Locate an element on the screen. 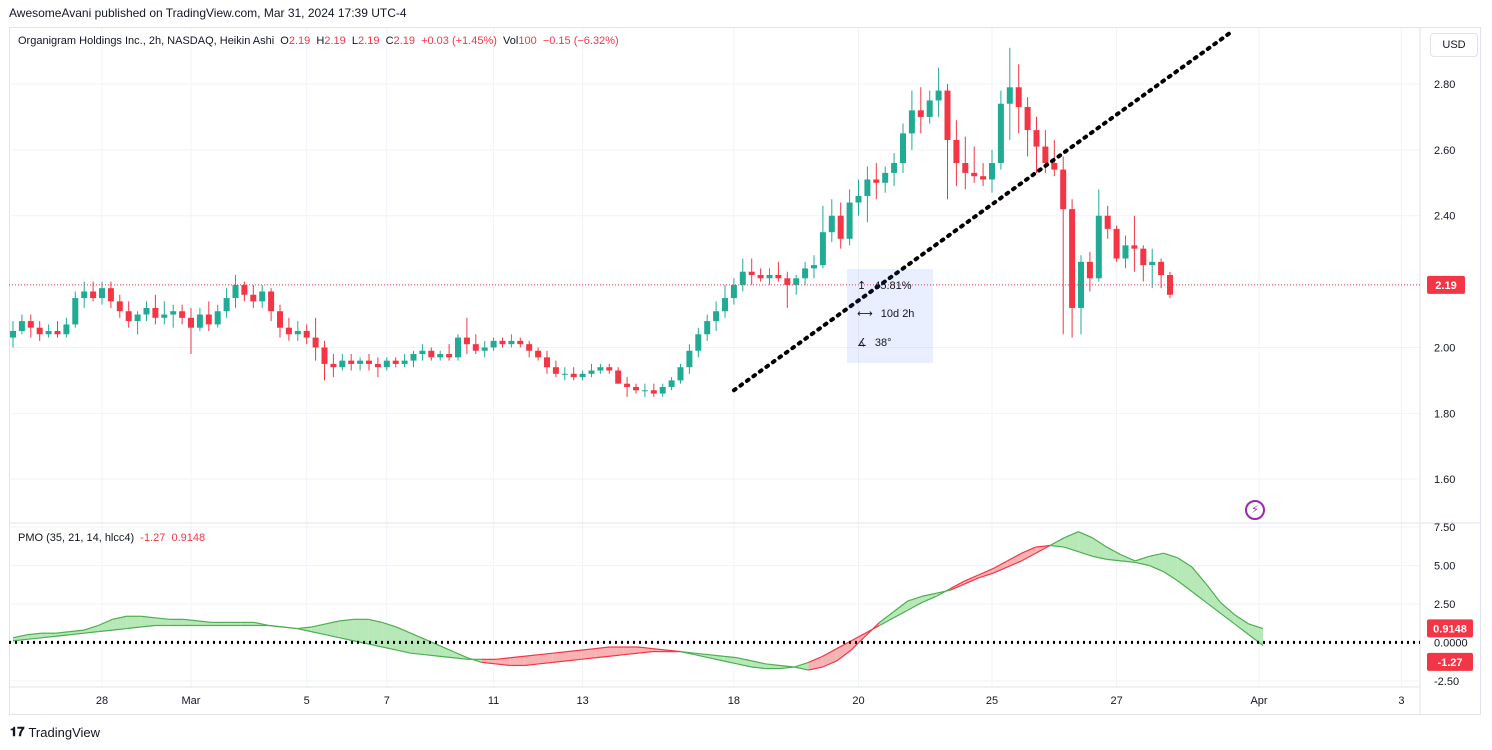  time-tick-label: 13 is located at coordinates (582, 701).